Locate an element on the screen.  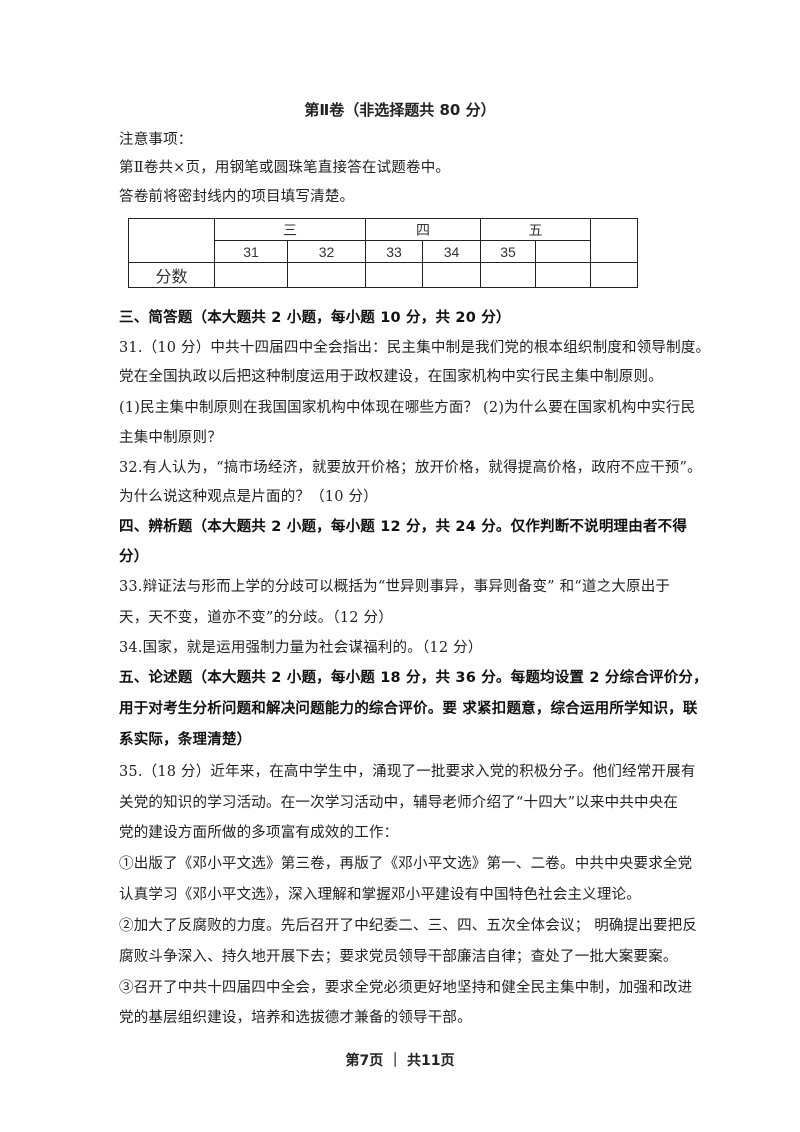
question-text-line: 腐败斗争深入、持久地开展下去；要求党员领导干部廉洁自律；查处了一批大案要案。 is located at coordinates (398, 957).